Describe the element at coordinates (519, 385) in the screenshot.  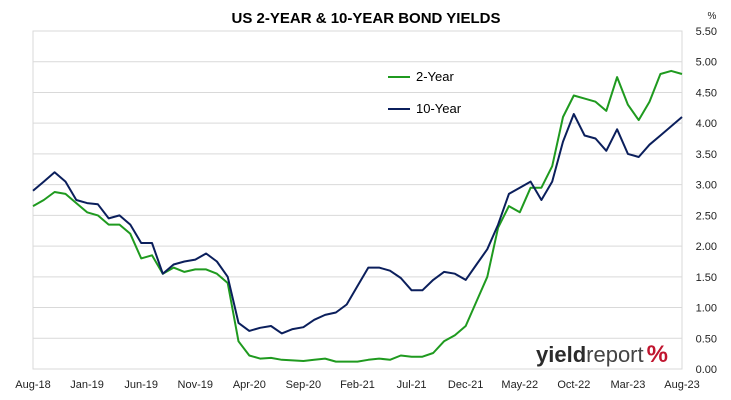
I see `x-tick-label: May-22` at that location.